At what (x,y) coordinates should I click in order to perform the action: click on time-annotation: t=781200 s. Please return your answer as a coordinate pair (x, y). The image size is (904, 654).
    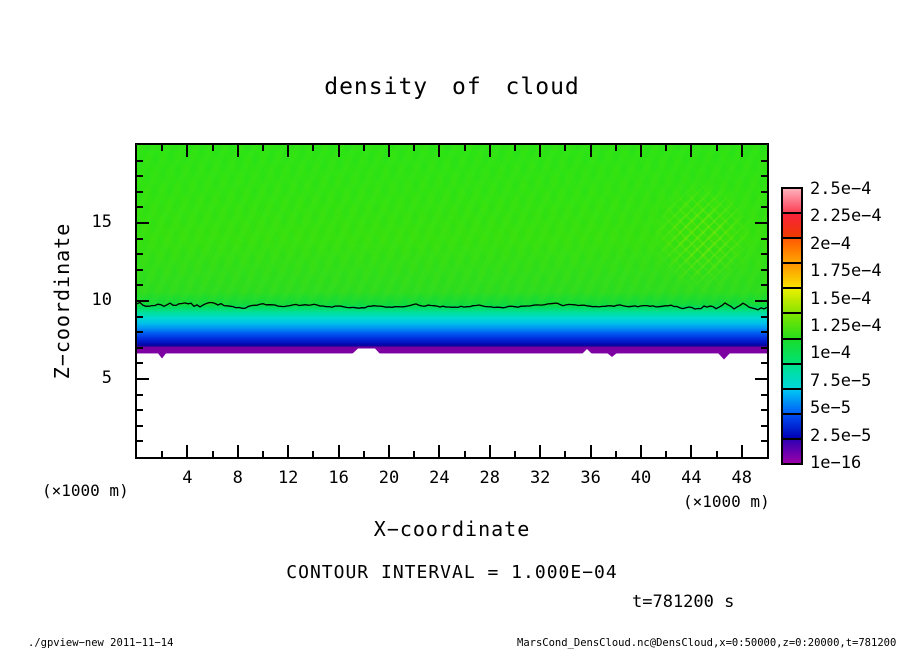
    Looking at the image, I should click on (683, 602).